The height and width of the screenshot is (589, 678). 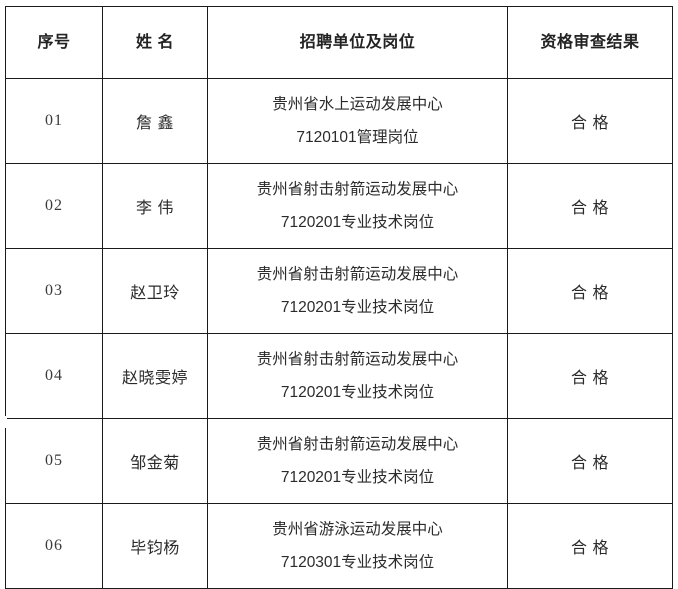 I want to click on table-header: 序号 姓 名 招聘单位及岗位 资格审查结果, so click(x=339, y=42).